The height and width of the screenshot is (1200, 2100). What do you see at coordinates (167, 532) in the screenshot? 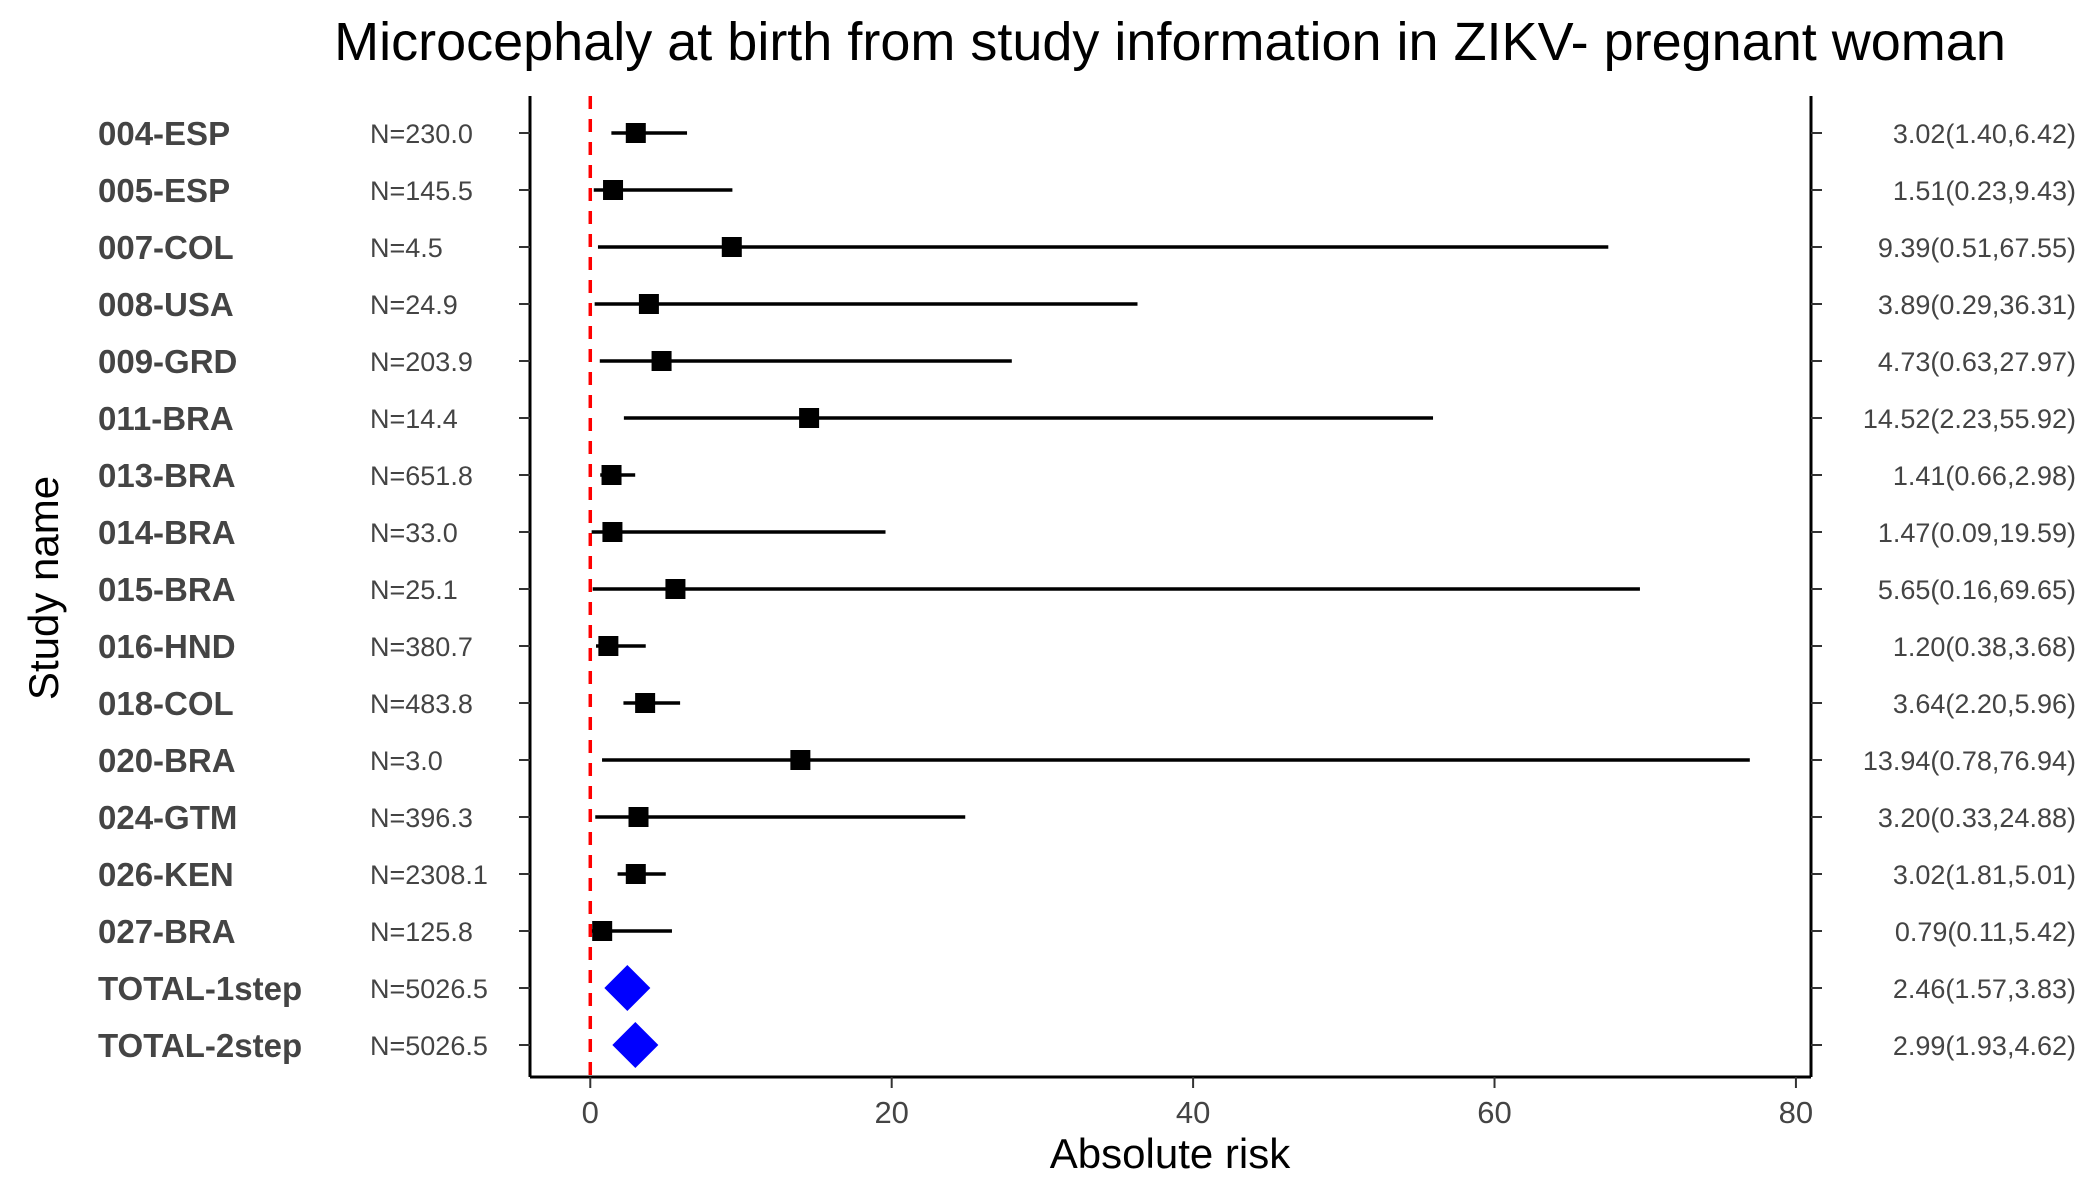
I see `study-name-label: 014-BRA` at bounding box center [167, 532].